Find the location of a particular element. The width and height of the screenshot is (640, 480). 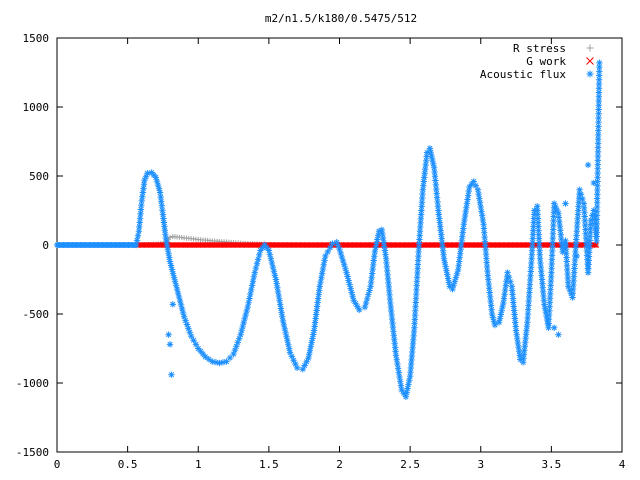

y-tick-label: 500 is located at coordinates (39, 176).